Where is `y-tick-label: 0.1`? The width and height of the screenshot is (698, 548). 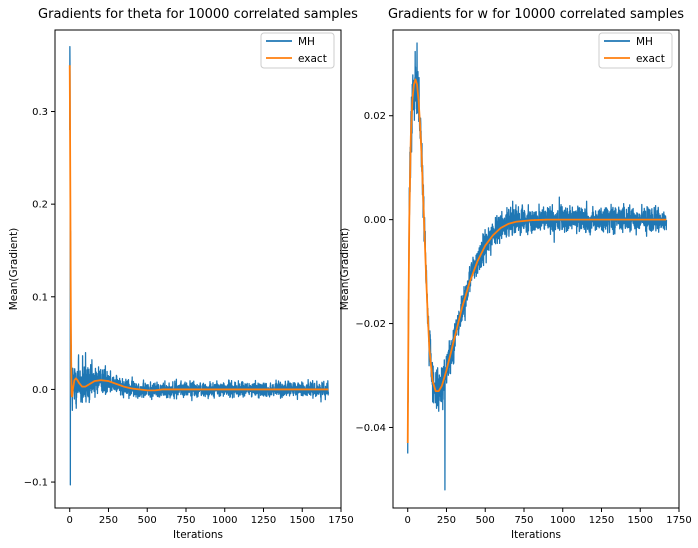
y-tick-label: 0.1 is located at coordinates (40, 297).